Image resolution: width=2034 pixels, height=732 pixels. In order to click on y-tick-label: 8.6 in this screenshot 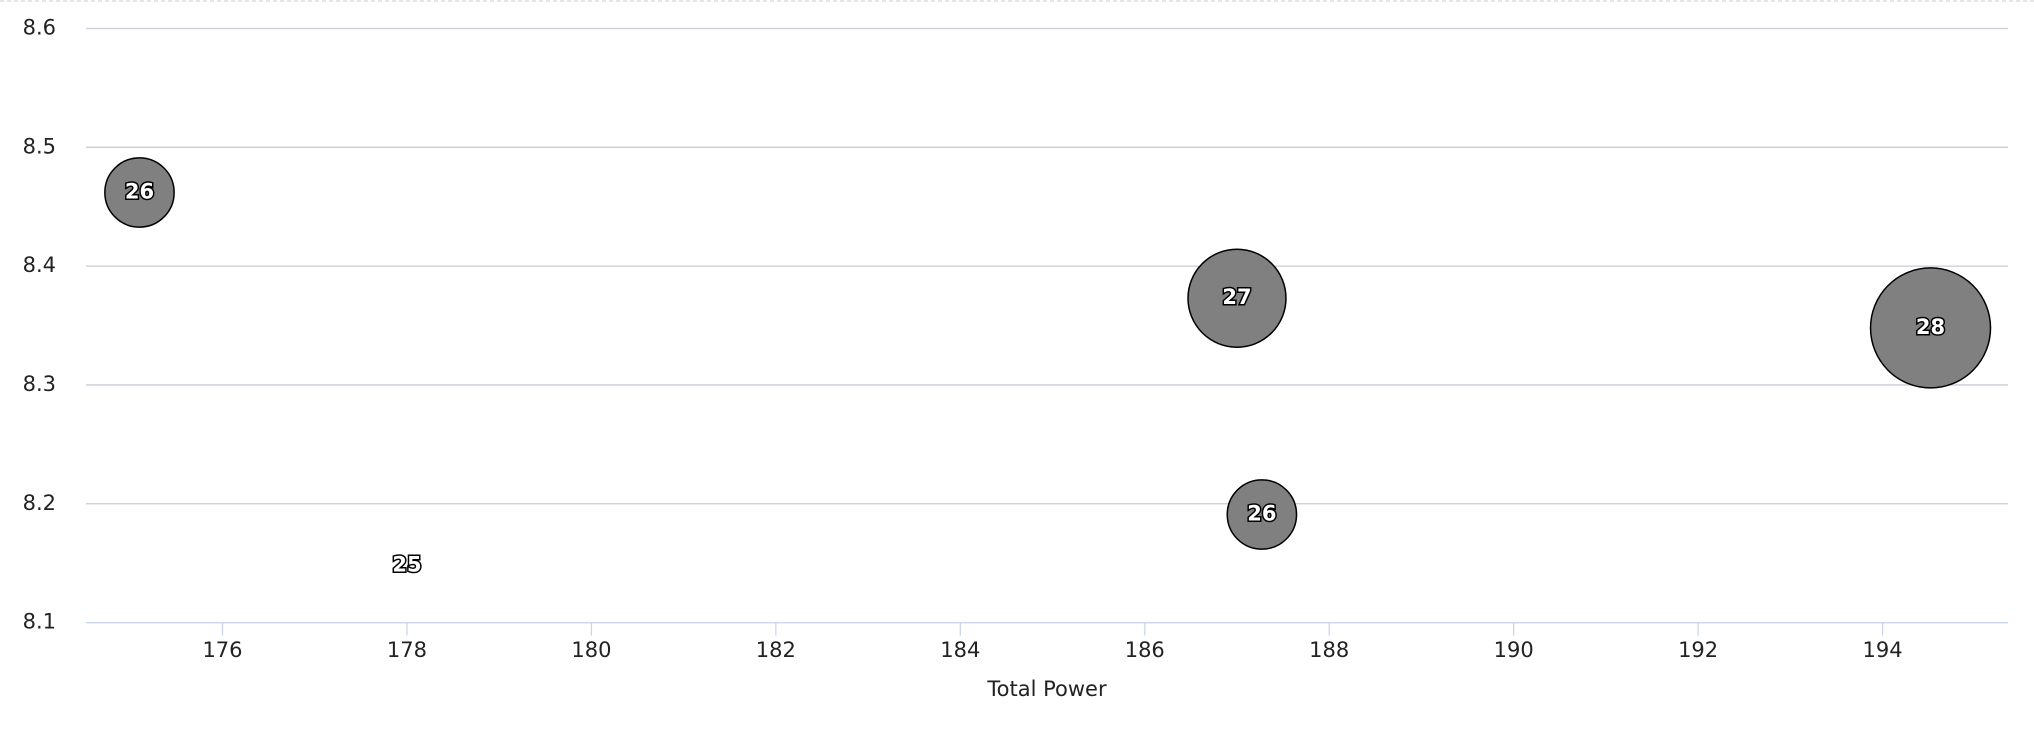, I will do `click(39, 28)`.